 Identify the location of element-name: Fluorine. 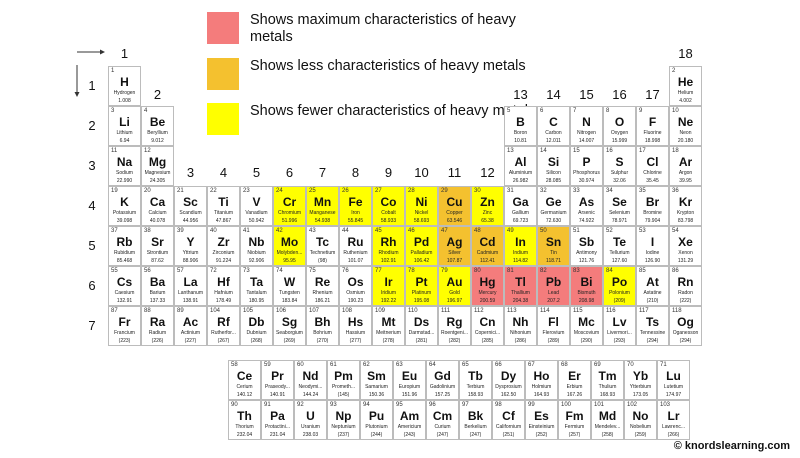
(652, 133).